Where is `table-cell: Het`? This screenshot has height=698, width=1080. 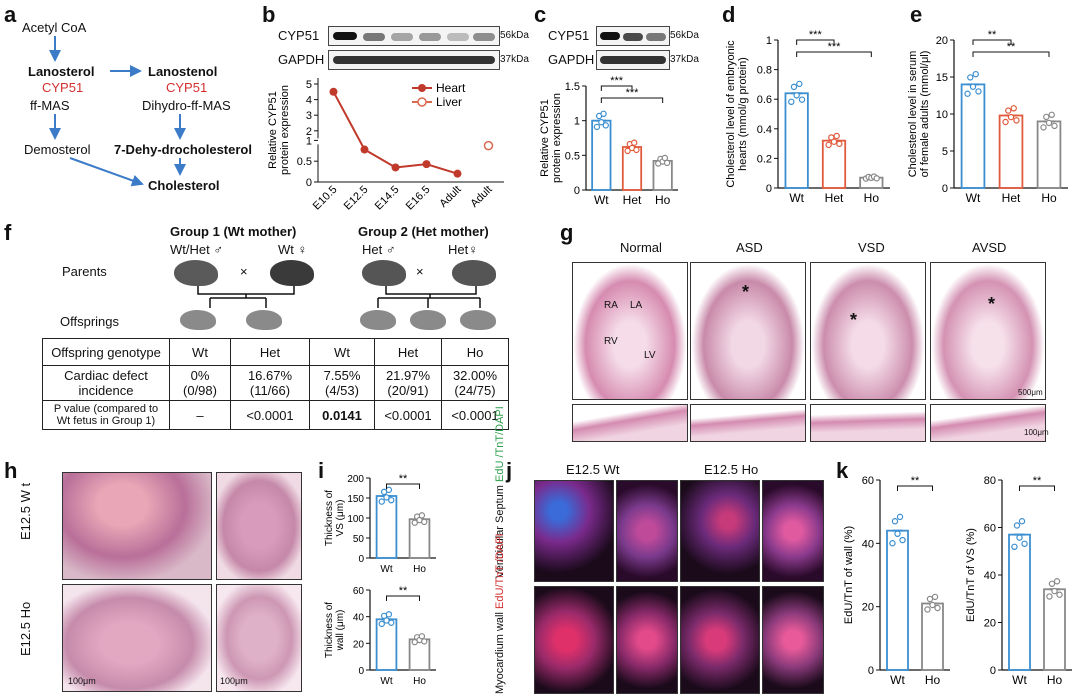 table-cell: Het is located at coordinates (270, 352).